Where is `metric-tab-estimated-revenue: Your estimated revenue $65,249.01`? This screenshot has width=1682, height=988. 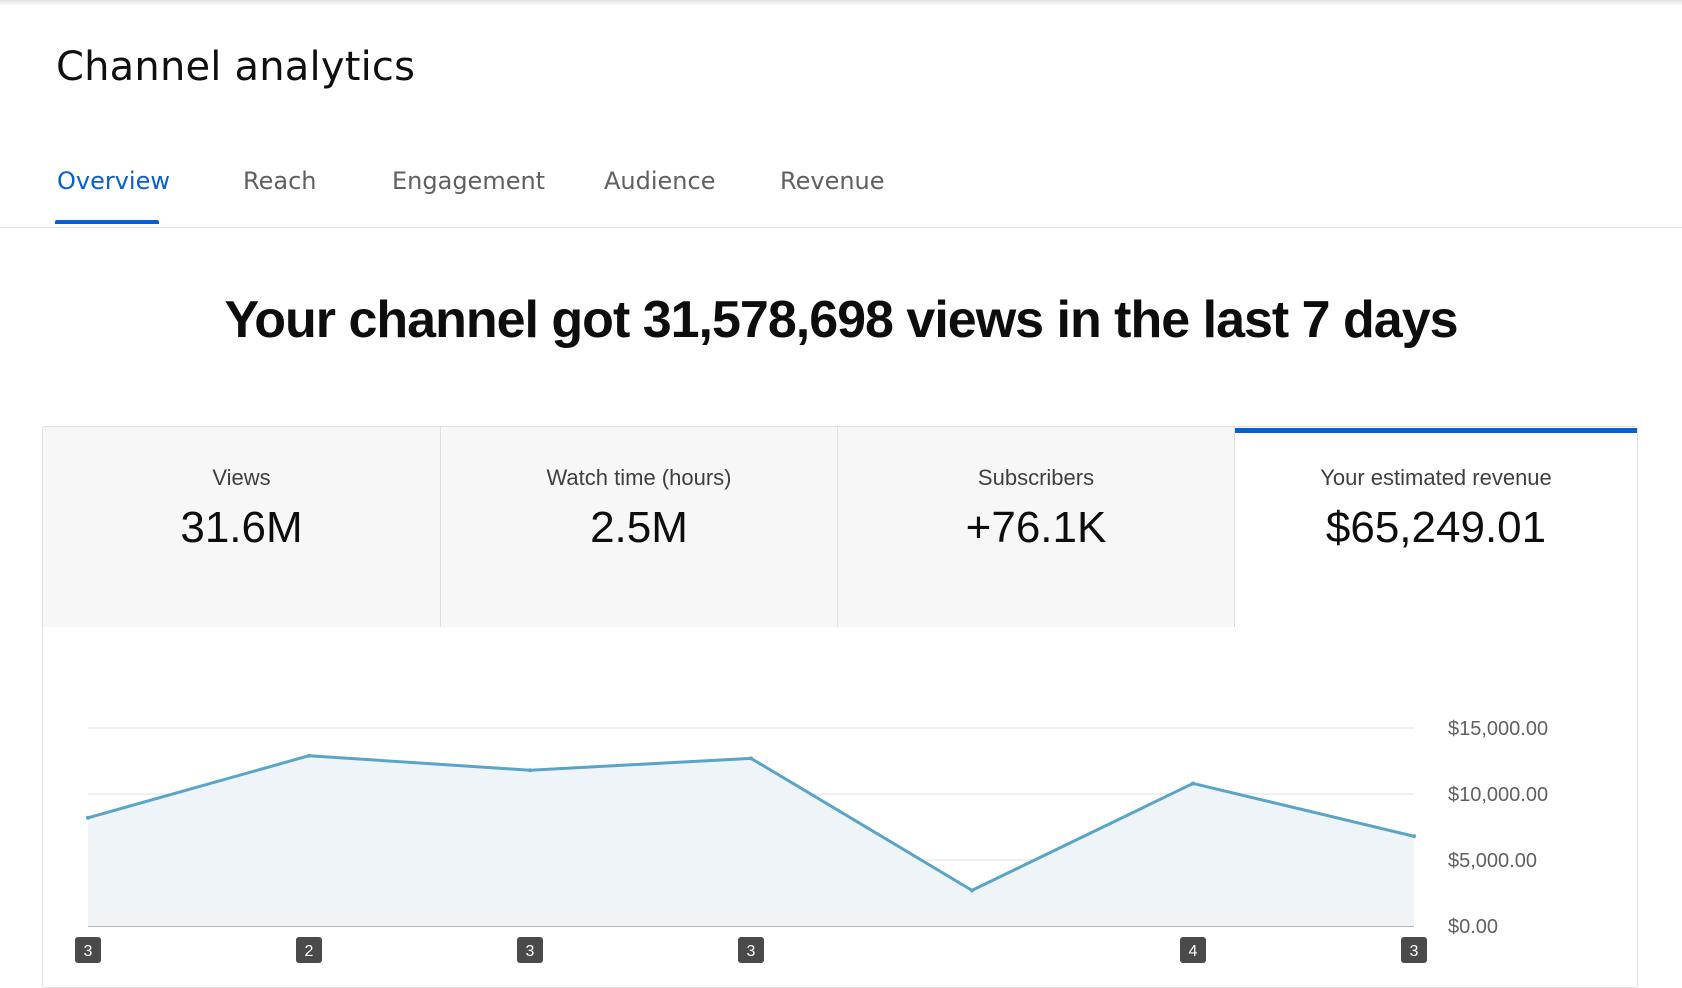
metric-tab-estimated-revenue: Your estimated revenue $65,249.01 is located at coordinates (1436, 527).